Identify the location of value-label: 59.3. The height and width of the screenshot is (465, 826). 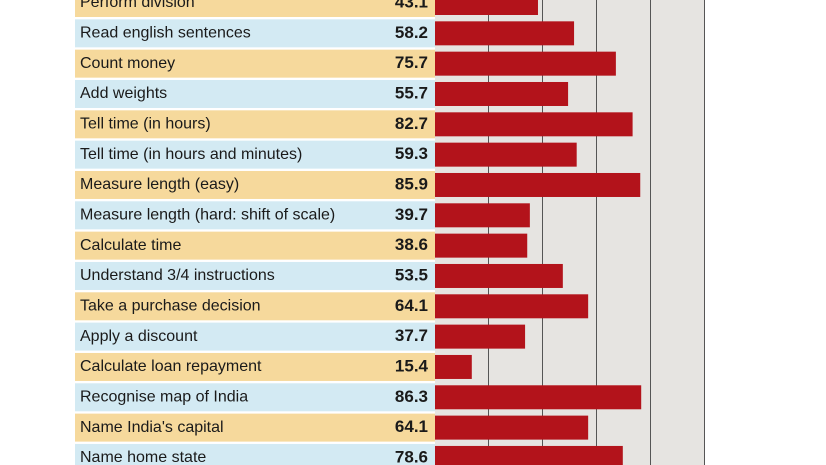
(411, 153).